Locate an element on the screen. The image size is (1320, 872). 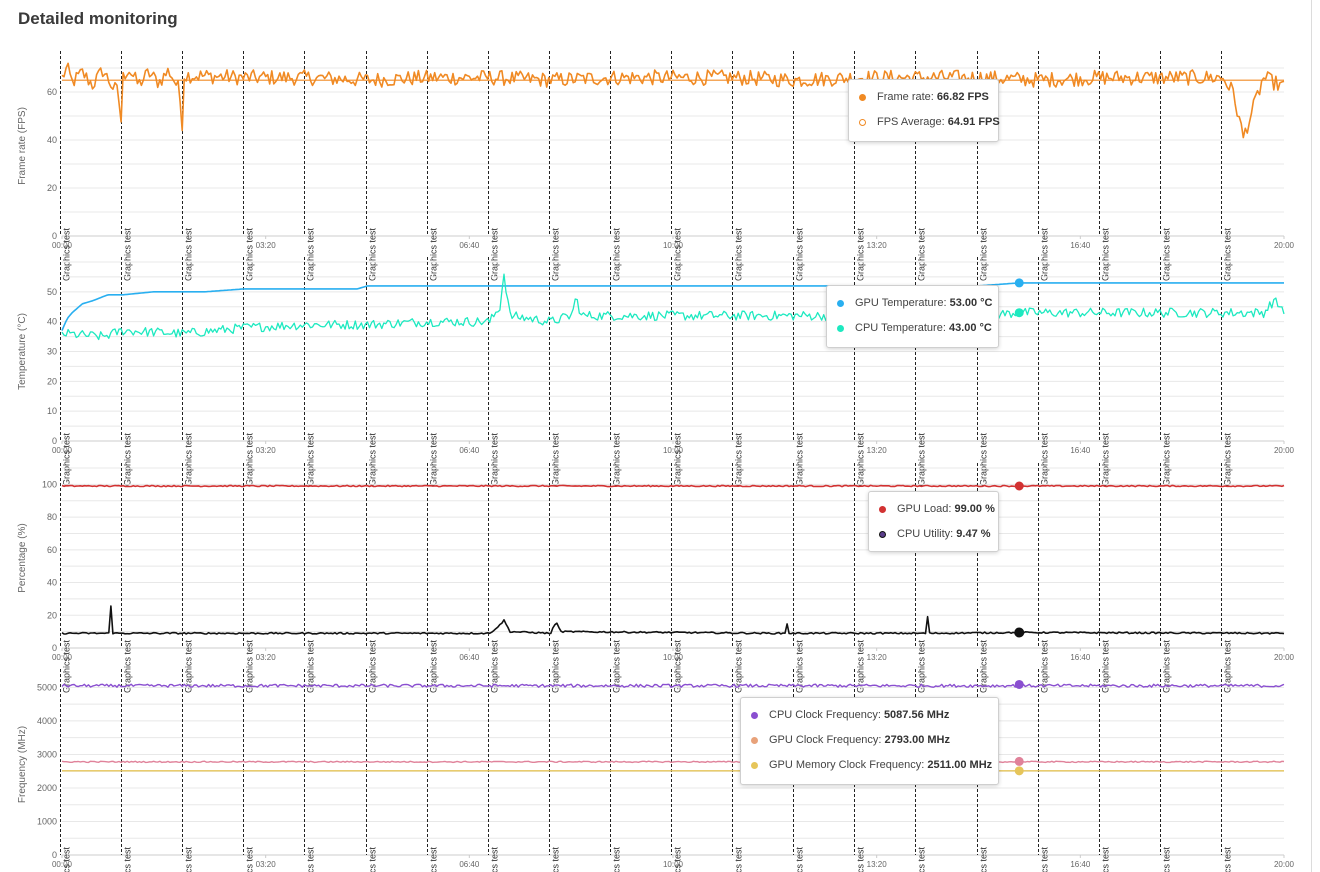
gpu-temperature-dot is located at coordinates (840, 303).